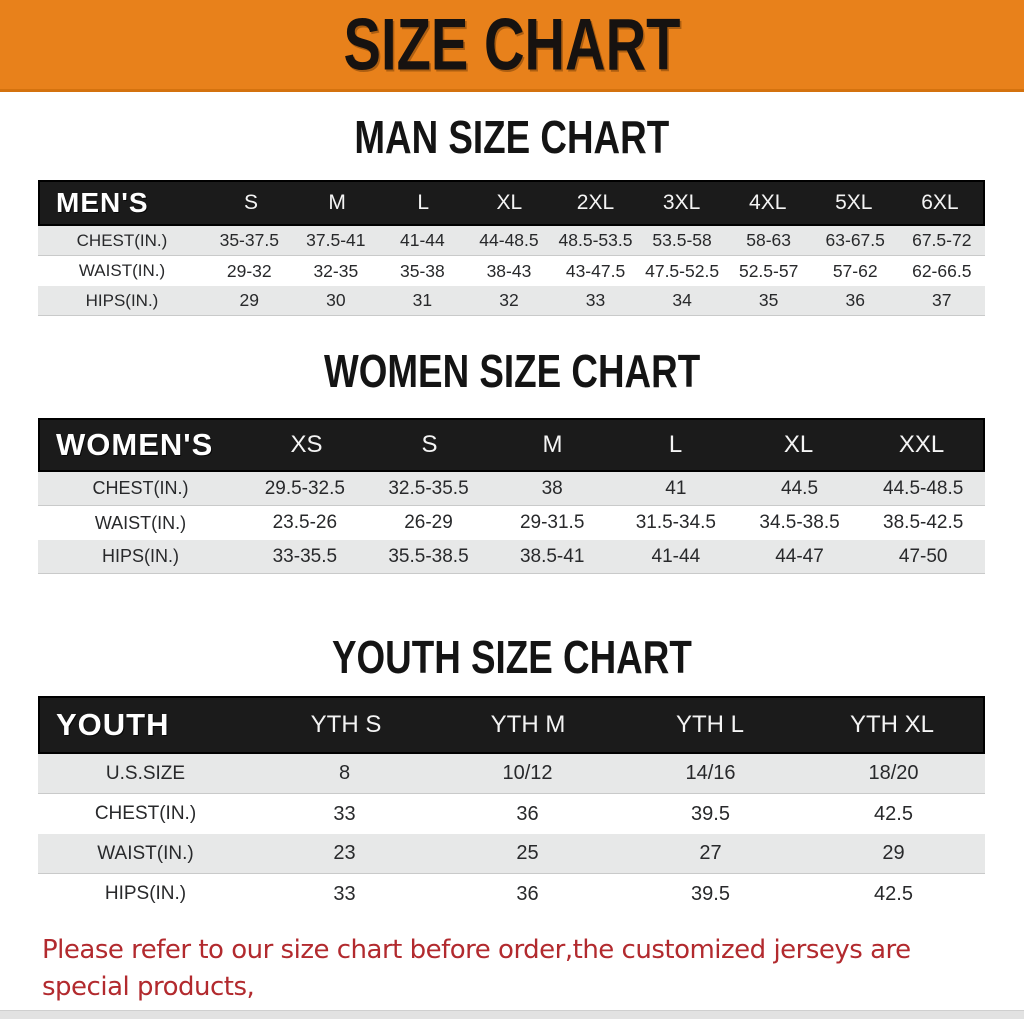  I want to click on page-title: SIZE CHART, so click(512, 44).